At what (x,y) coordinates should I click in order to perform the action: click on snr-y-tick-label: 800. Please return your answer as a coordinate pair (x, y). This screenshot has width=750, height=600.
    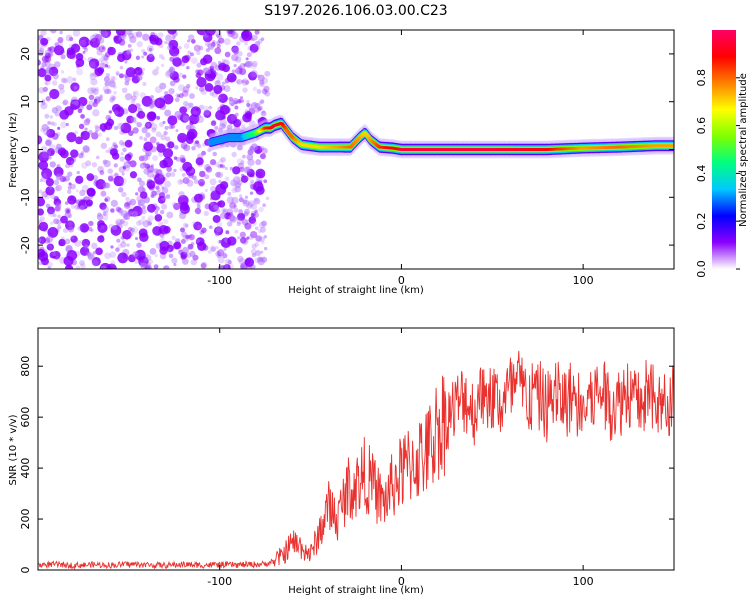
    Looking at the image, I should click on (25, 366).